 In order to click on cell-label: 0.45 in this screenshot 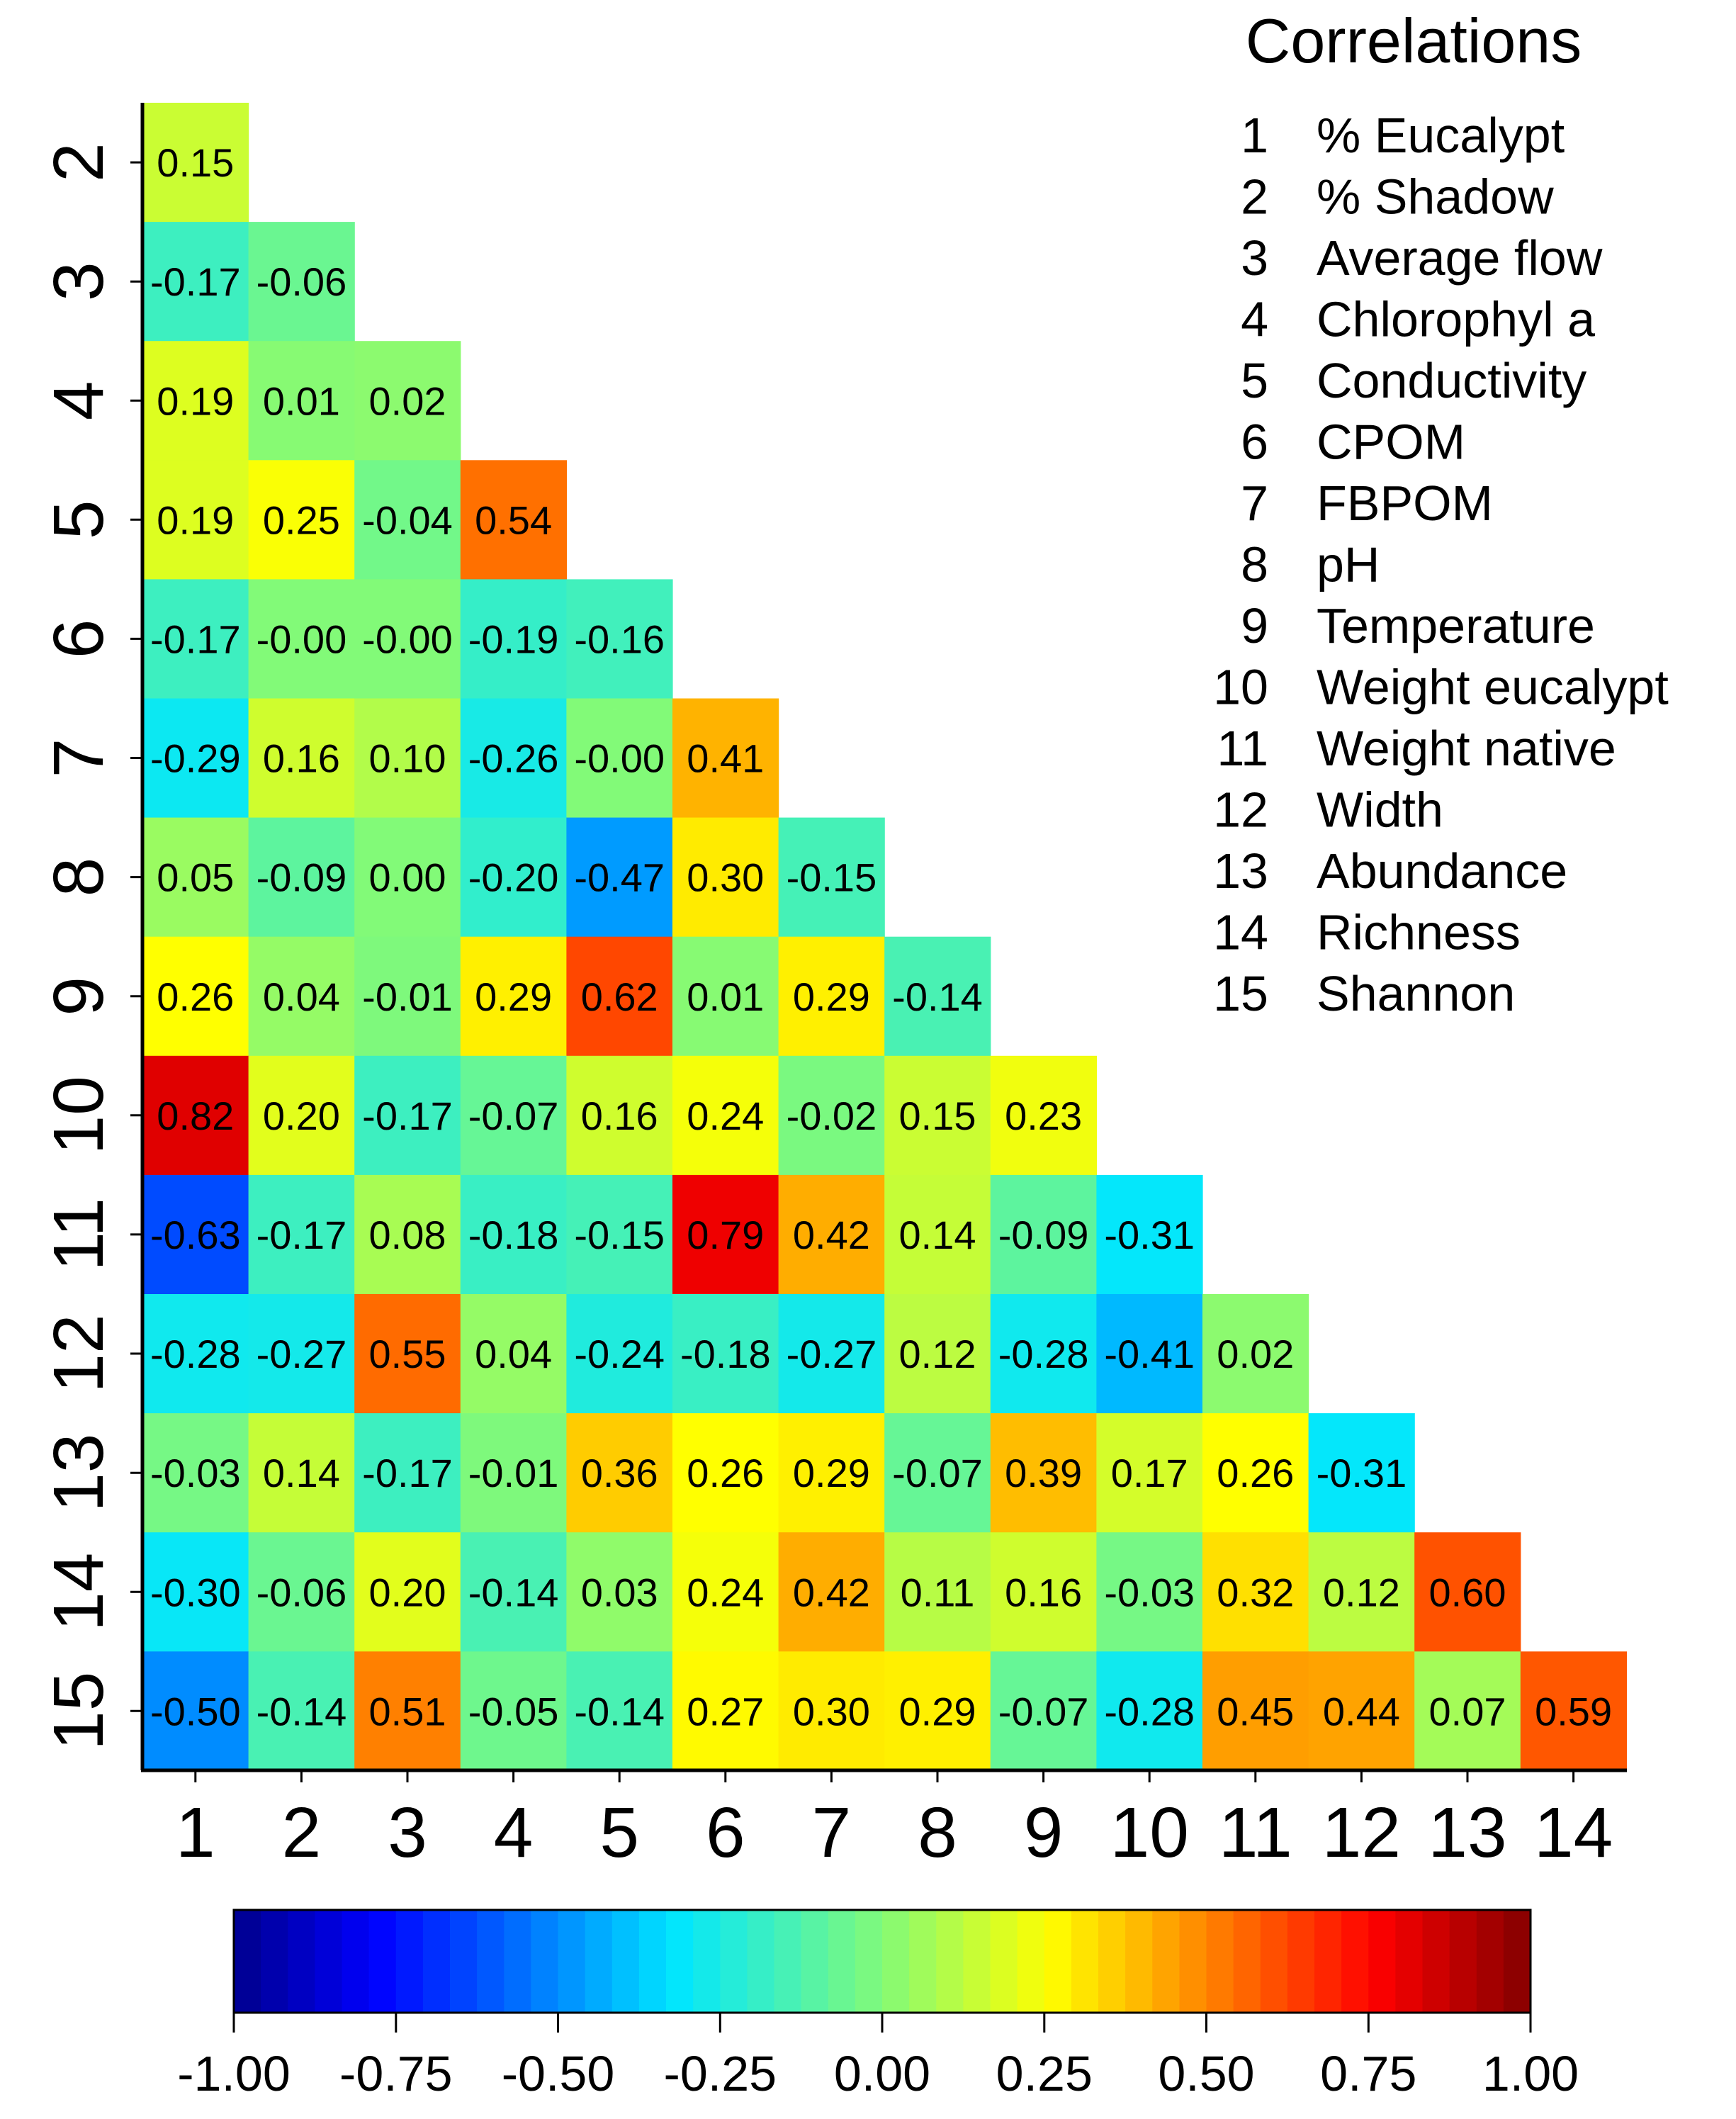, I will do `click(1255, 1711)`.